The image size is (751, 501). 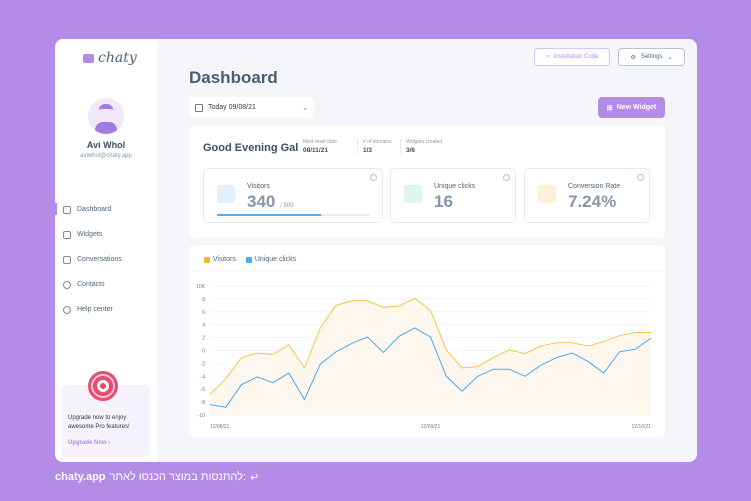 What do you see at coordinates (203, 390) in the screenshot?
I see `y-tick-label: -6` at bounding box center [203, 390].